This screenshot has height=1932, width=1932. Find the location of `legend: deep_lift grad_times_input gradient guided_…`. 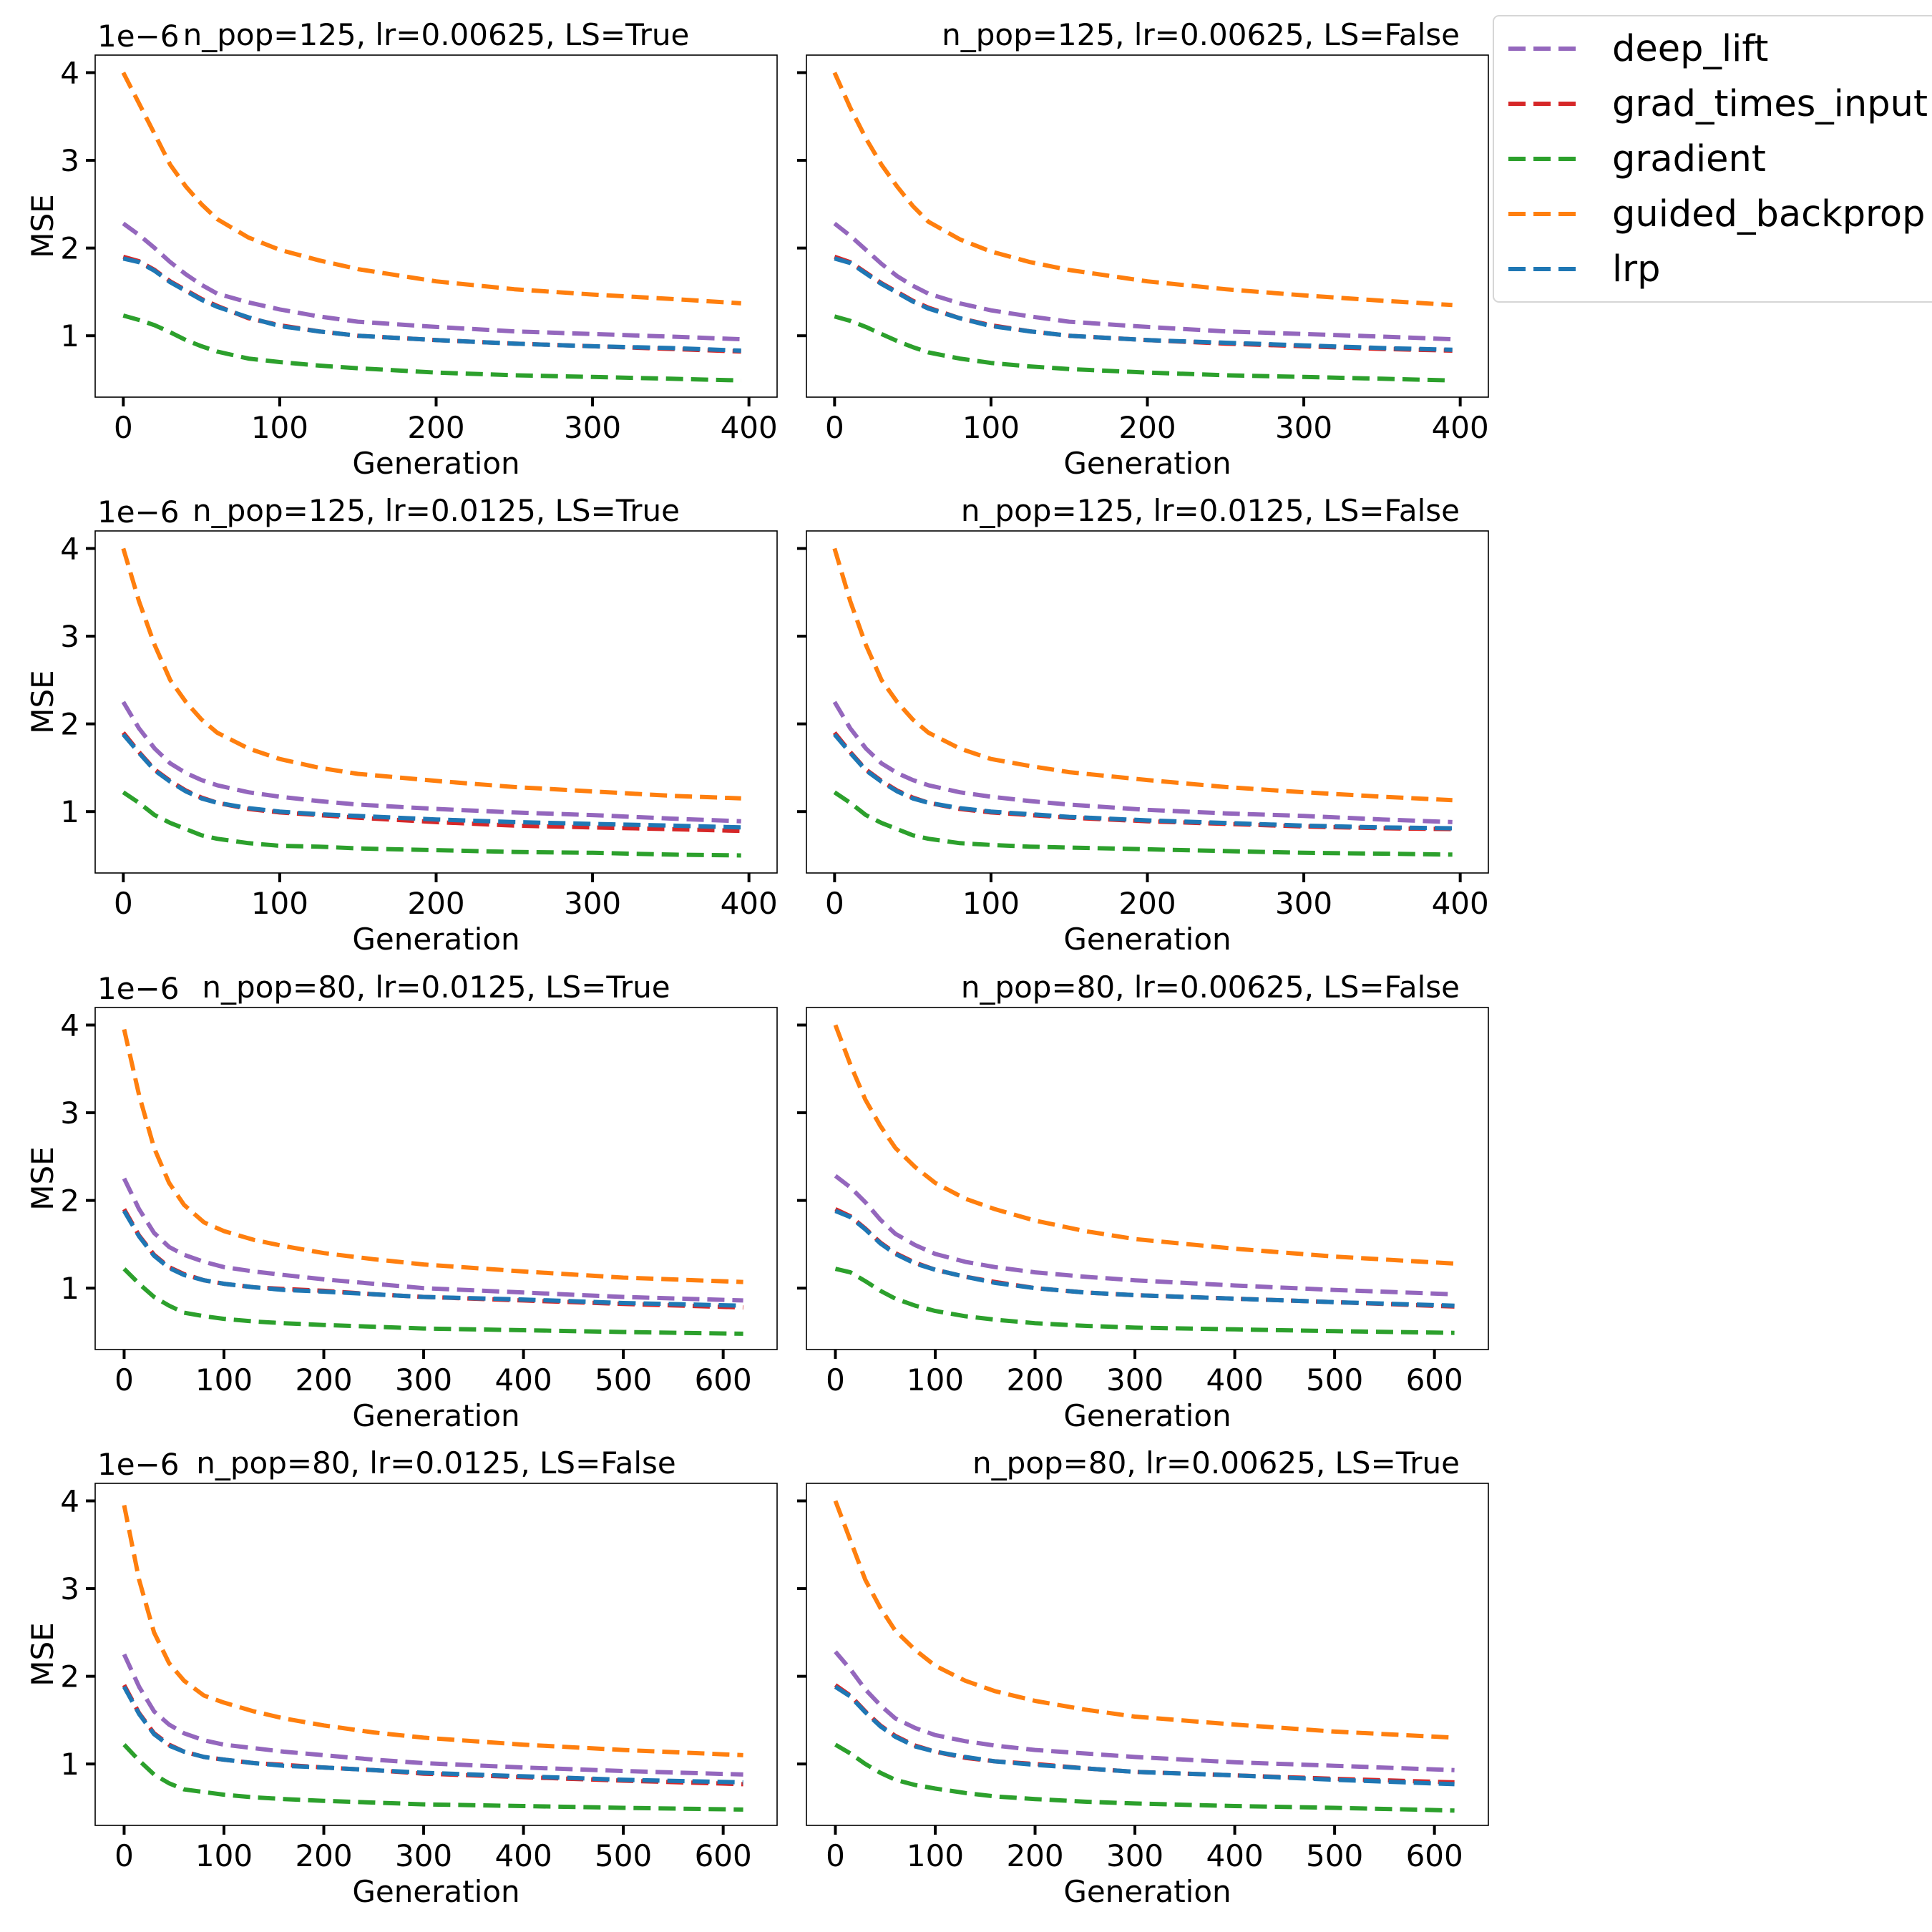

legend: deep_lift grad_times_input gradient guided_… is located at coordinates (1712, 159).